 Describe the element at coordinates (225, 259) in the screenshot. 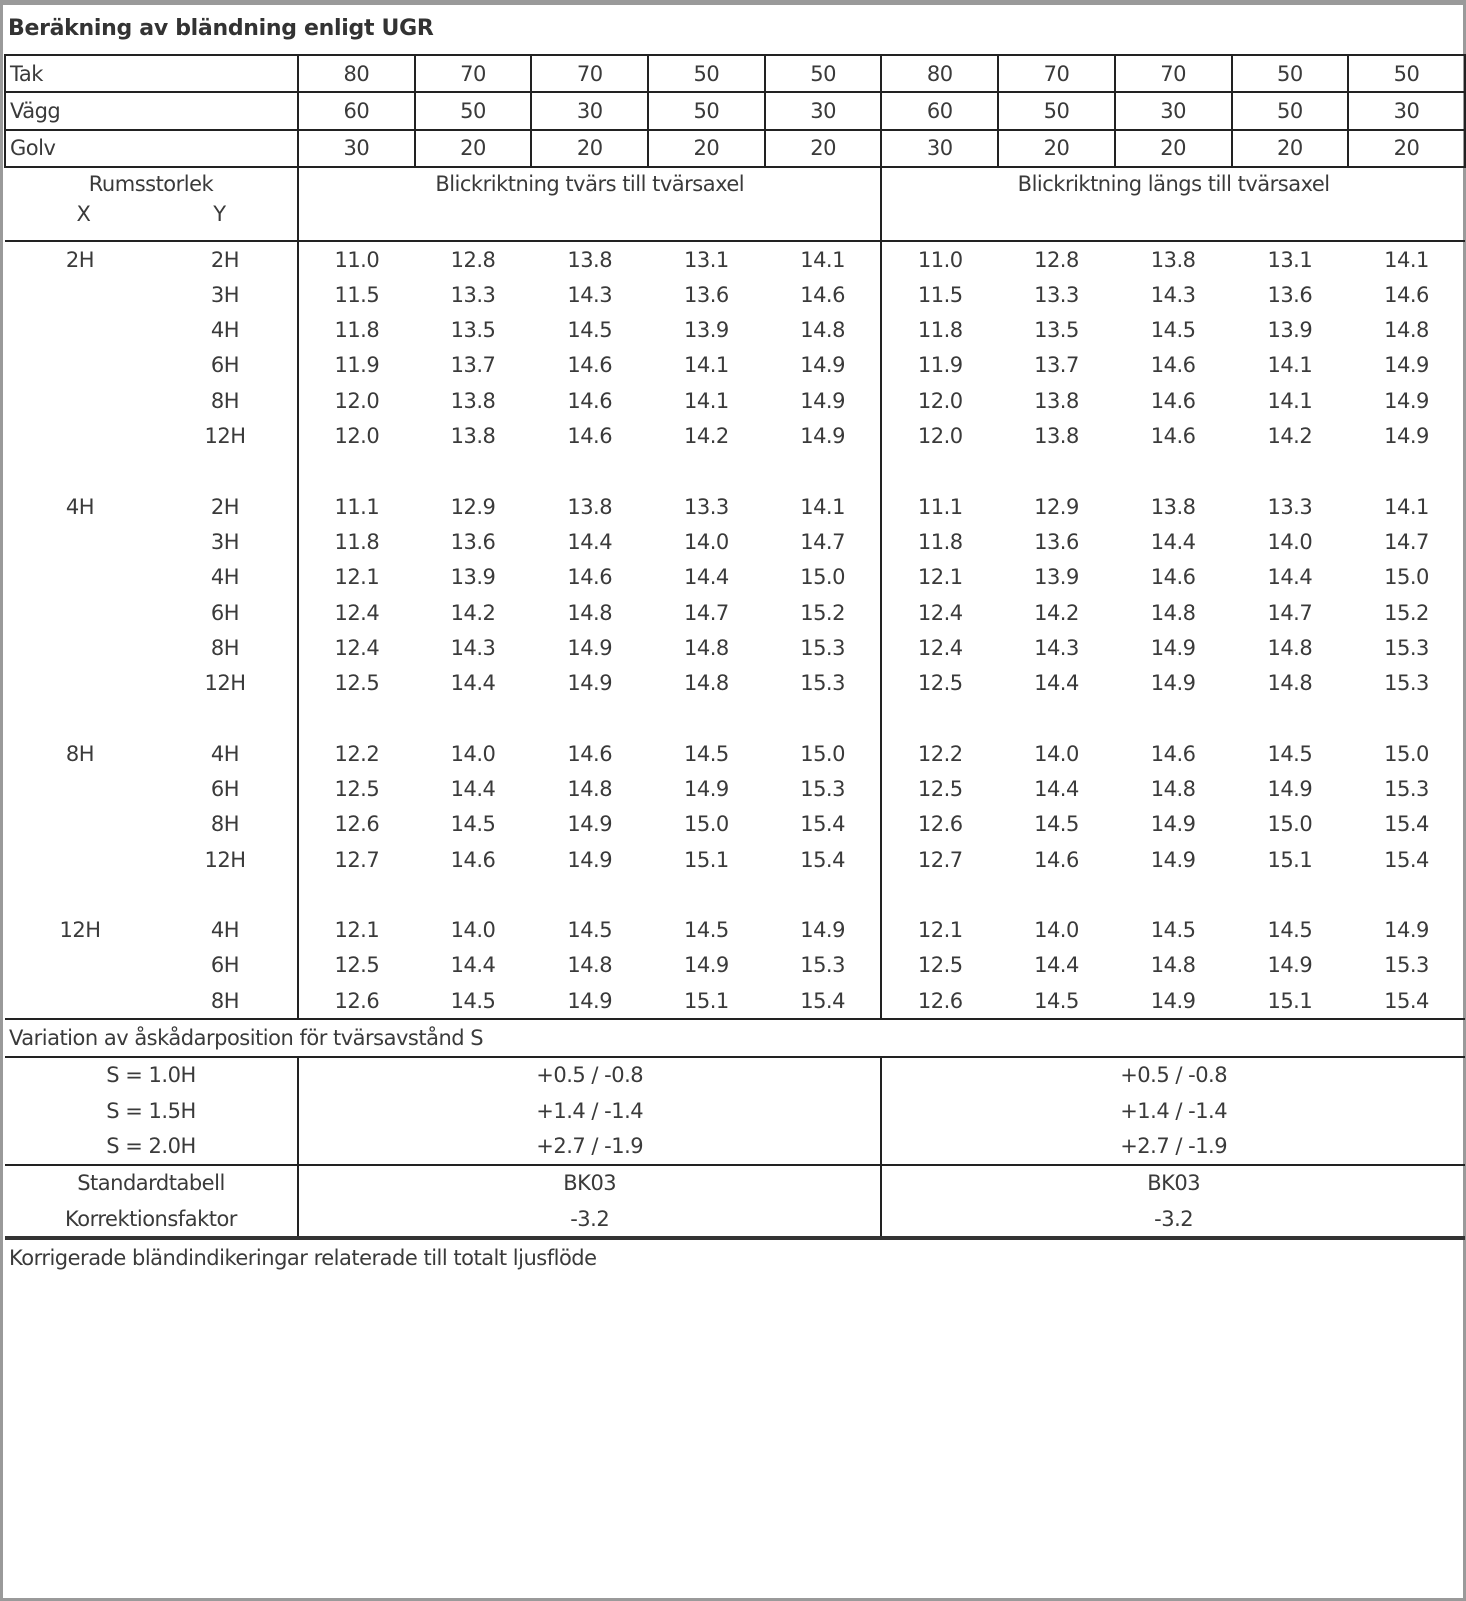

I see `room-y: 2H` at that location.